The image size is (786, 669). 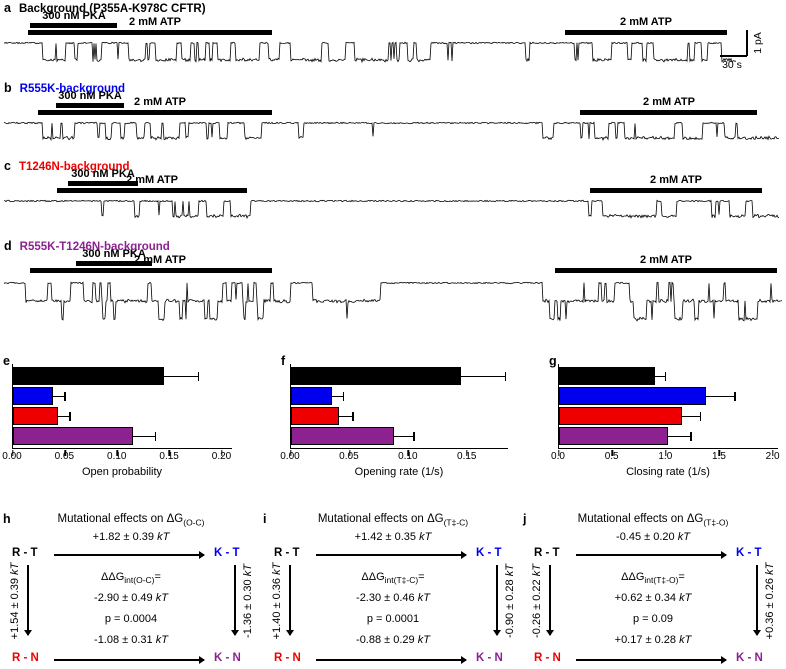 What do you see at coordinates (558, 456) in the screenshot?
I see `tick-label: 0.0` at bounding box center [558, 456].